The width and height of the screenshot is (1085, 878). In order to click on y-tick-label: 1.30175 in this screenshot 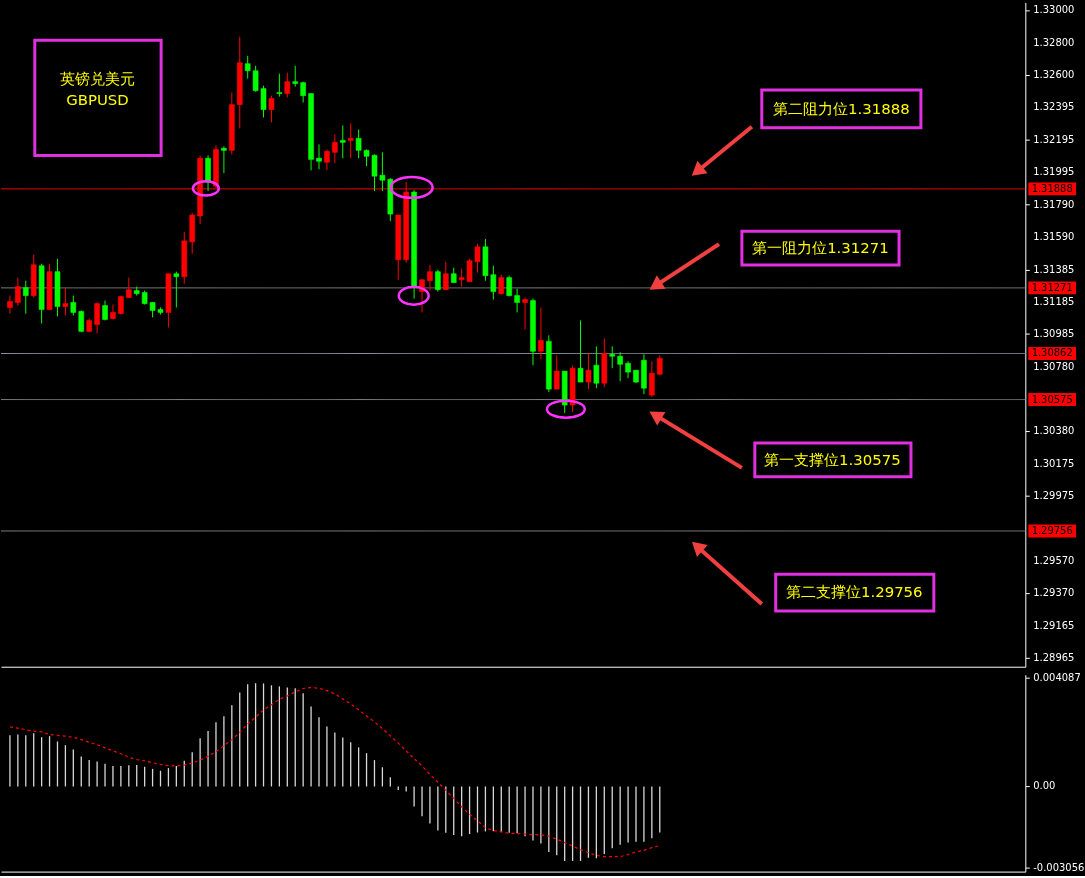, I will do `click(1054, 463)`.